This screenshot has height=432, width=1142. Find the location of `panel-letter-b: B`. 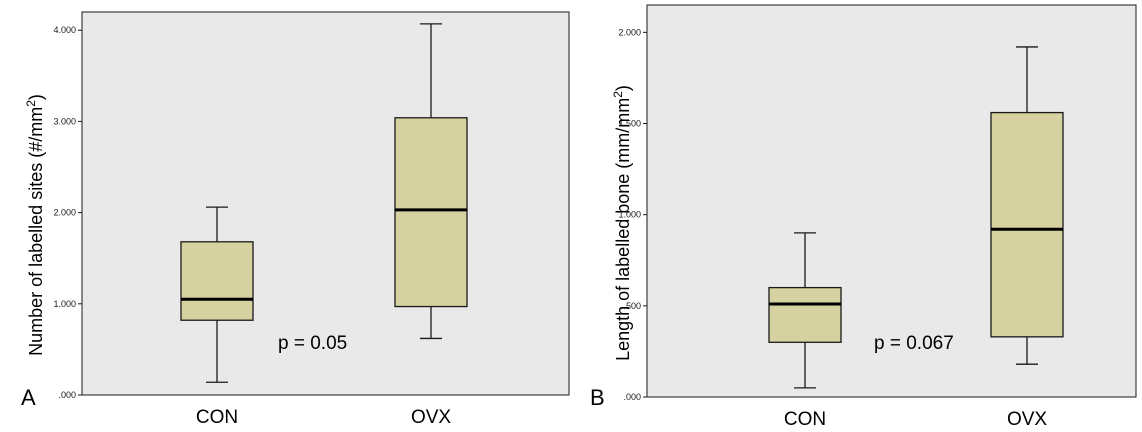

panel-letter-b: B is located at coordinates (597, 397).